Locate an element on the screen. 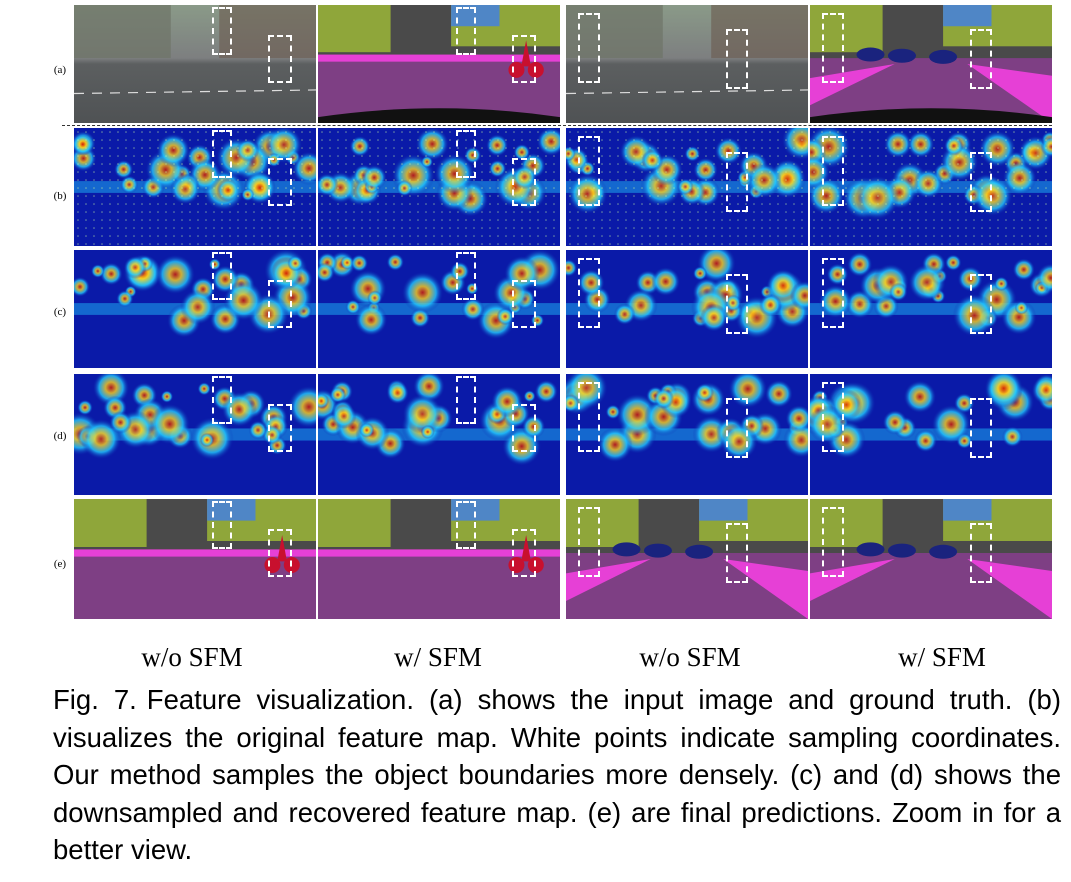 The height and width of the screenshot is (882, 1071). column-label-2: w/ SFM is located at coordinates (438, 657).